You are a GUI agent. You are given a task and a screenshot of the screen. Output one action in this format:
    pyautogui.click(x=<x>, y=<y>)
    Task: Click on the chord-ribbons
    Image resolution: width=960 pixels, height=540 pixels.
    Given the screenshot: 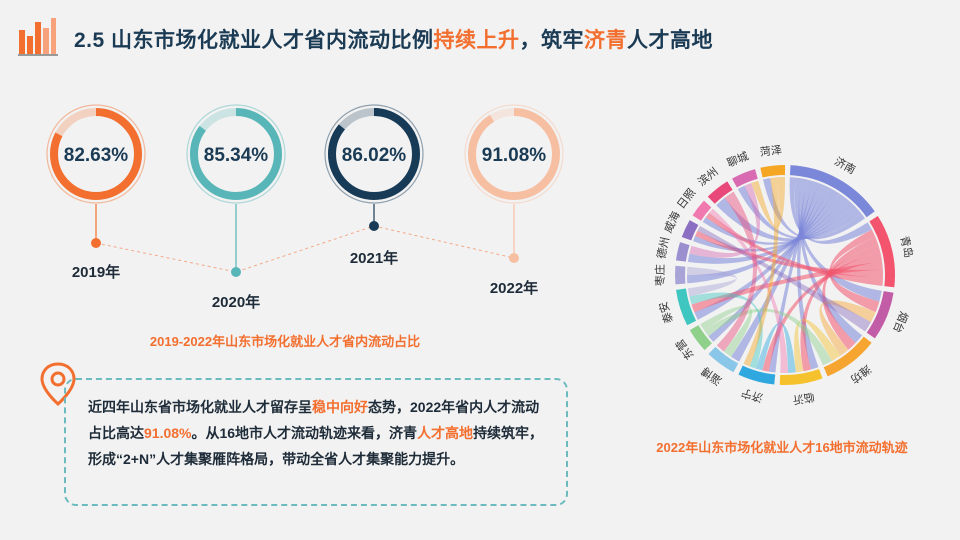 What is the action you would take?
    pyautogui.click(x=785, y=275)
    